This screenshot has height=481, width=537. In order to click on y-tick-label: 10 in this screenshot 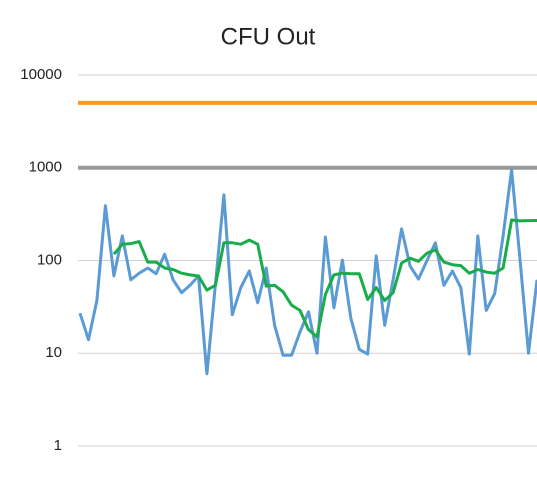, I will do `click(53, 352)`.